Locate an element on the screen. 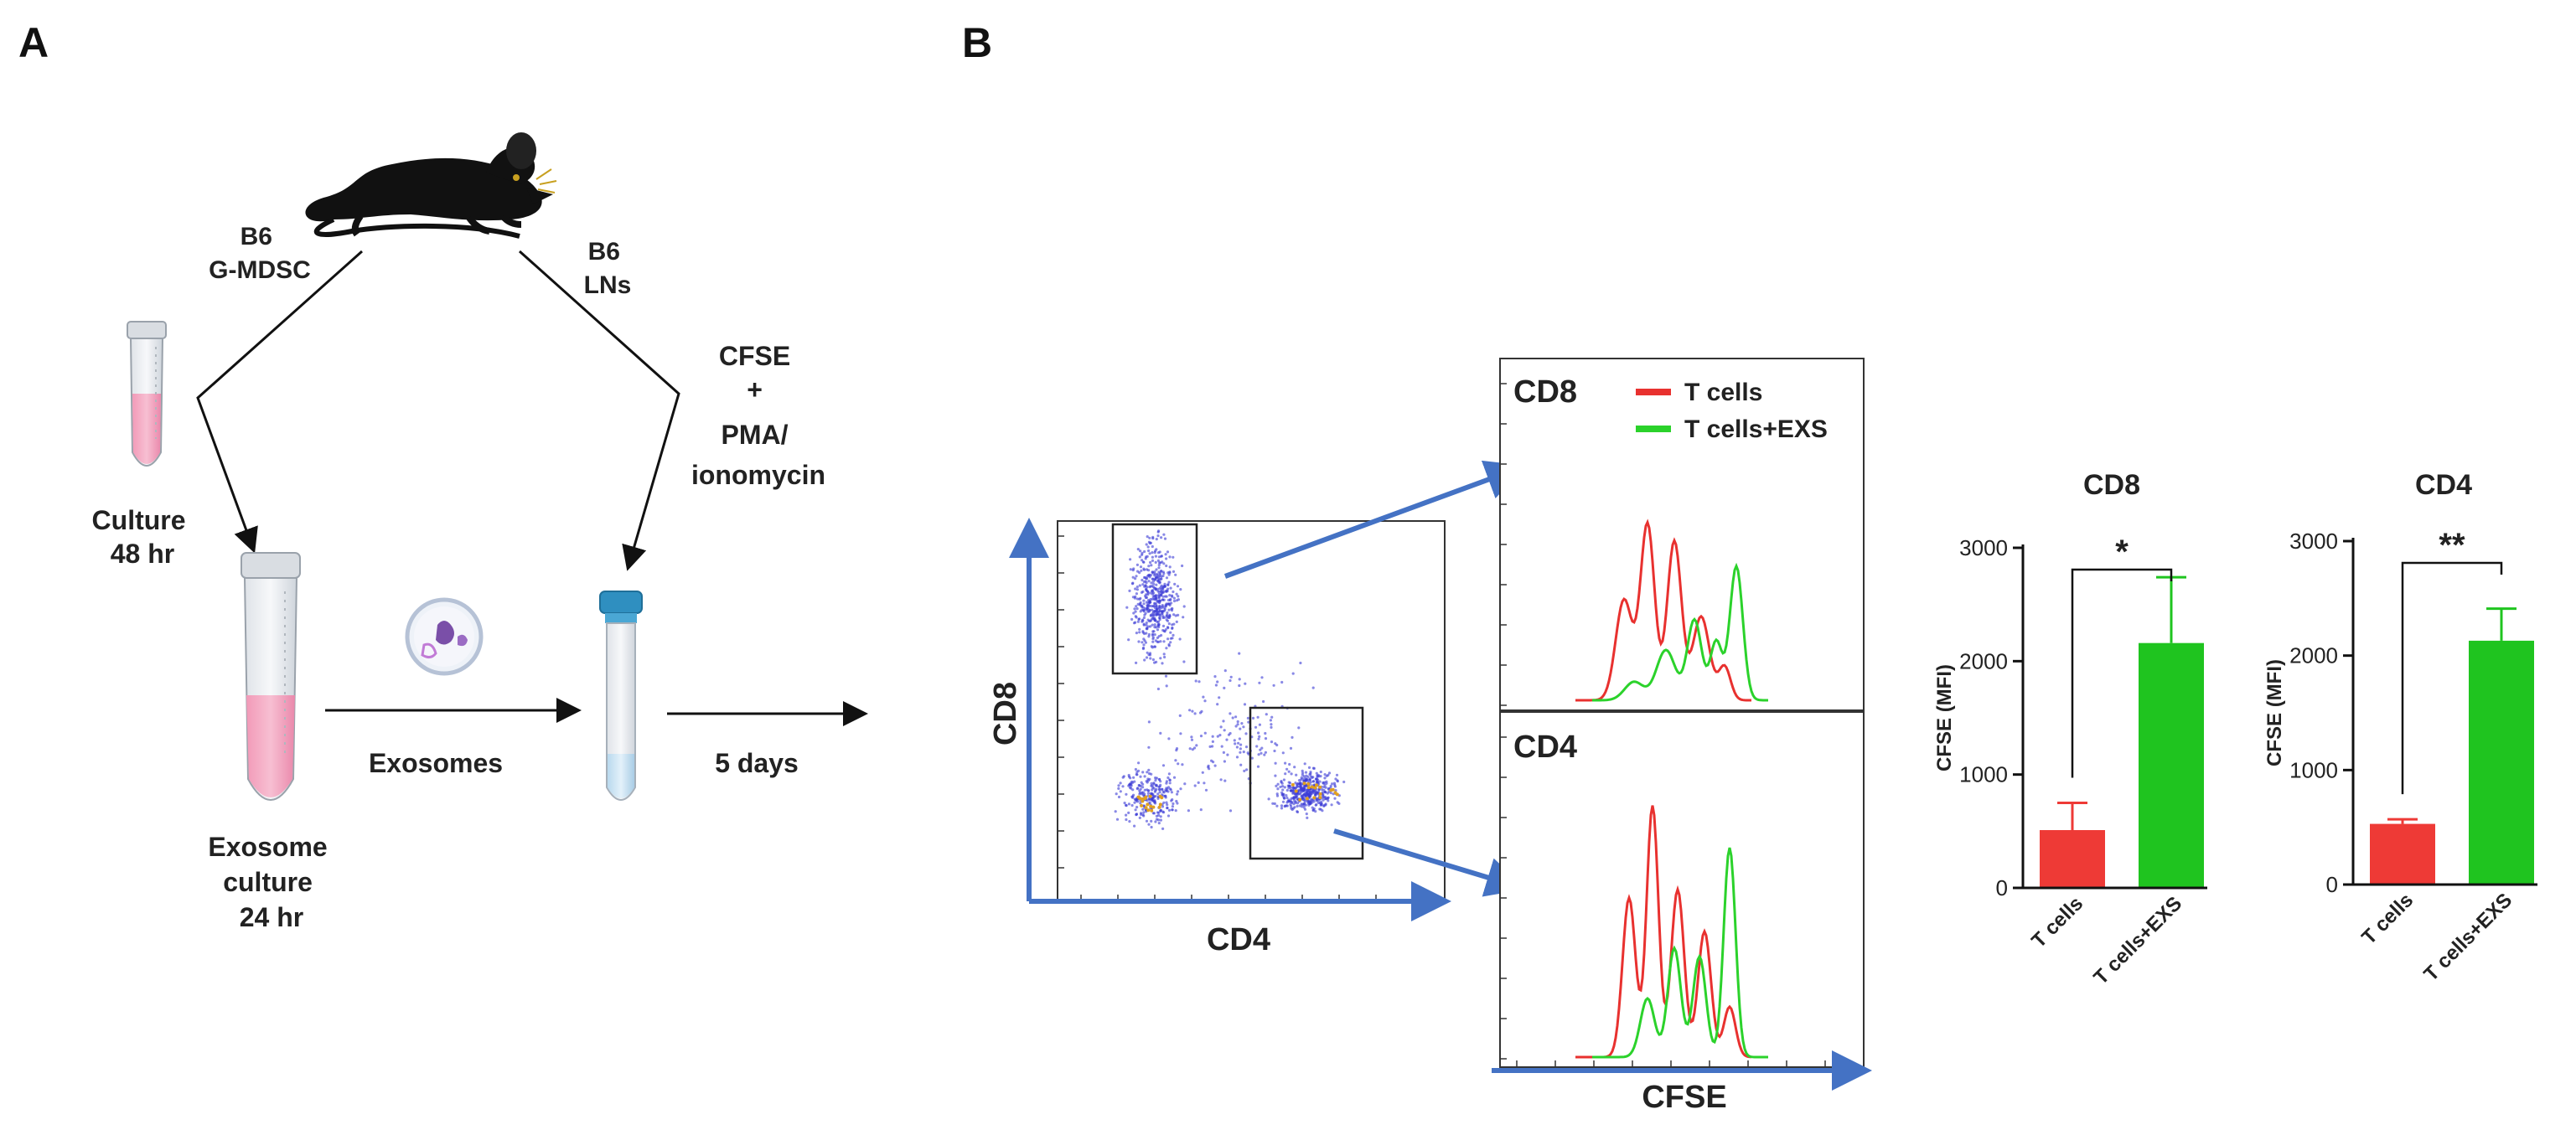  donor-right-label: B6 LNs is located at coordinates (608, 268).